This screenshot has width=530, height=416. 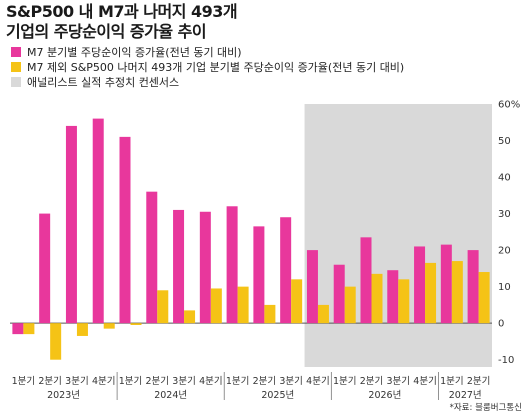 What do you see at coordinates (134, 52) in the screenshot?
I see `legend-label-m7: M7 분기별 주당순이익 증가율(전년 동기 대비)` at bounding box center [134, 52].